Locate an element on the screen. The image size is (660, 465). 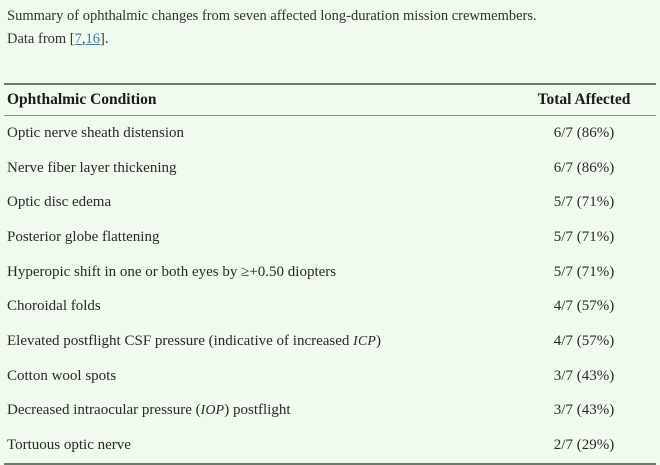
column-header-total: Total Affected is located at coordinates (586, 100).